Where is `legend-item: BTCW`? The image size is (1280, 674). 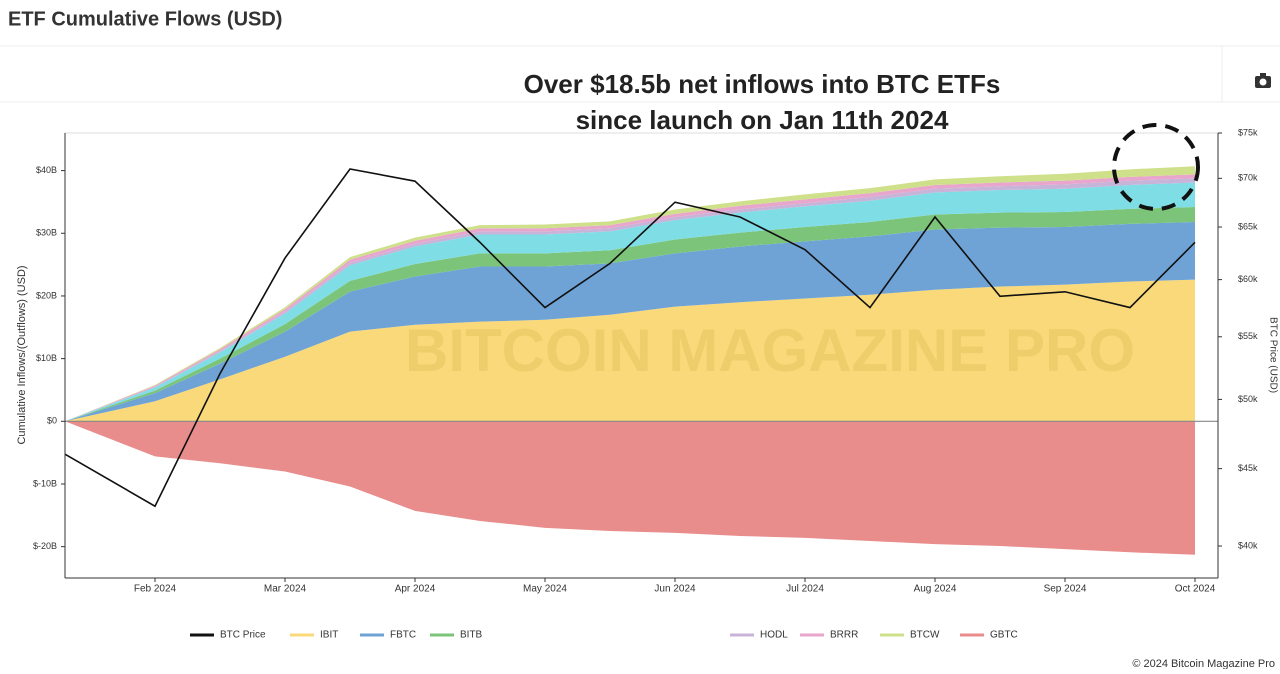
legend-item: BTCW is located at coordinates (910, 635).